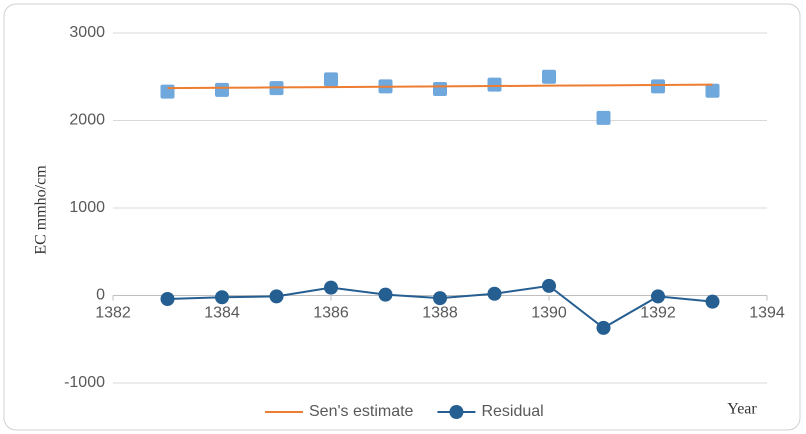 The width and height of the screenshot is (806, 434). What do you see at coordinates (87, 120) in the screenshot?
I see `y-tick-label: 2000` at bounding box center [87, 120].